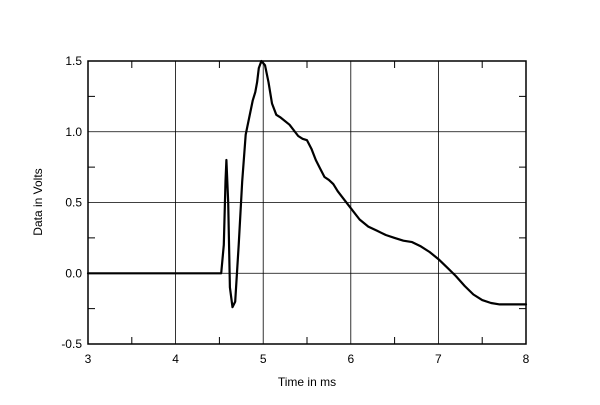 This screenshot has width=600, height=405. Describe the element at coordinates (263, 359) in the screenshot. I see `x-tick-label: 5` at that location.